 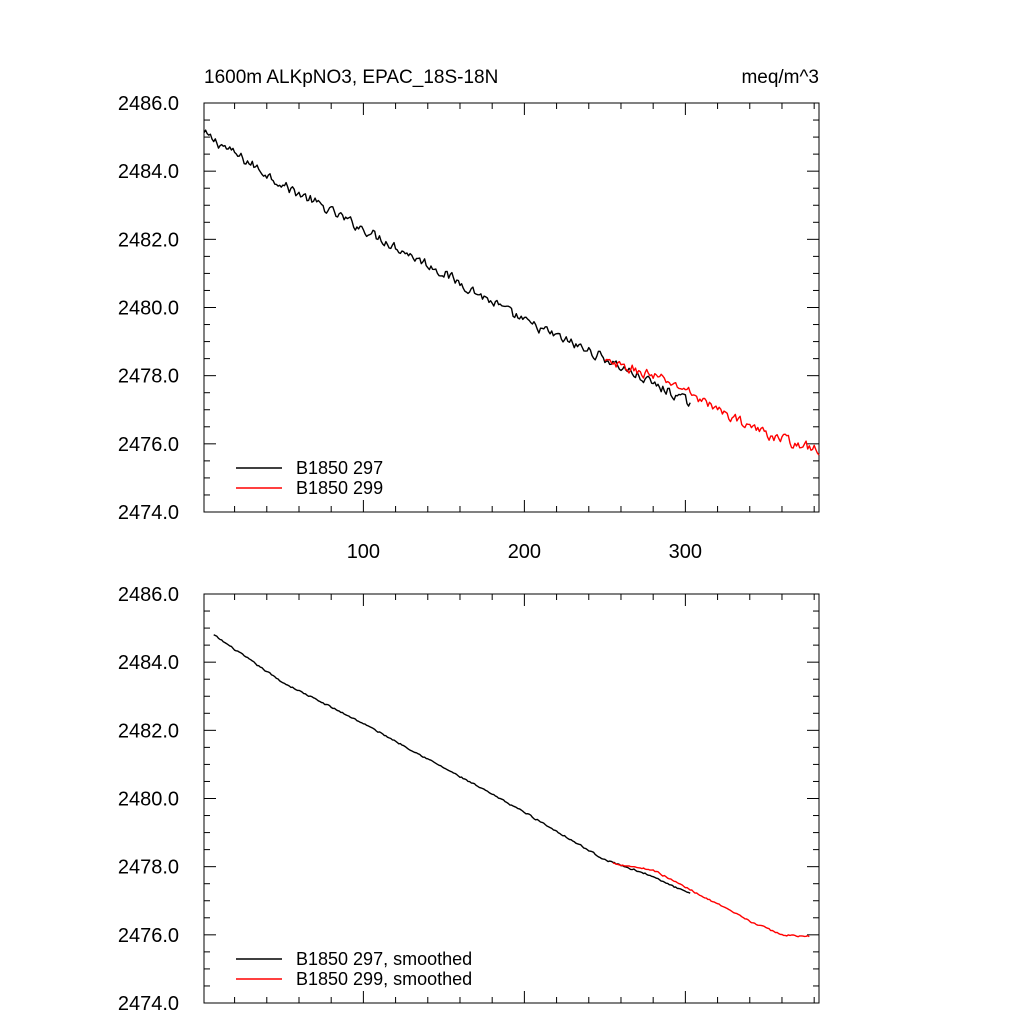 I want to click on chart-title: 1600m ALKpNO3, EPAC_18S-18N, so click(x=351, y=77).